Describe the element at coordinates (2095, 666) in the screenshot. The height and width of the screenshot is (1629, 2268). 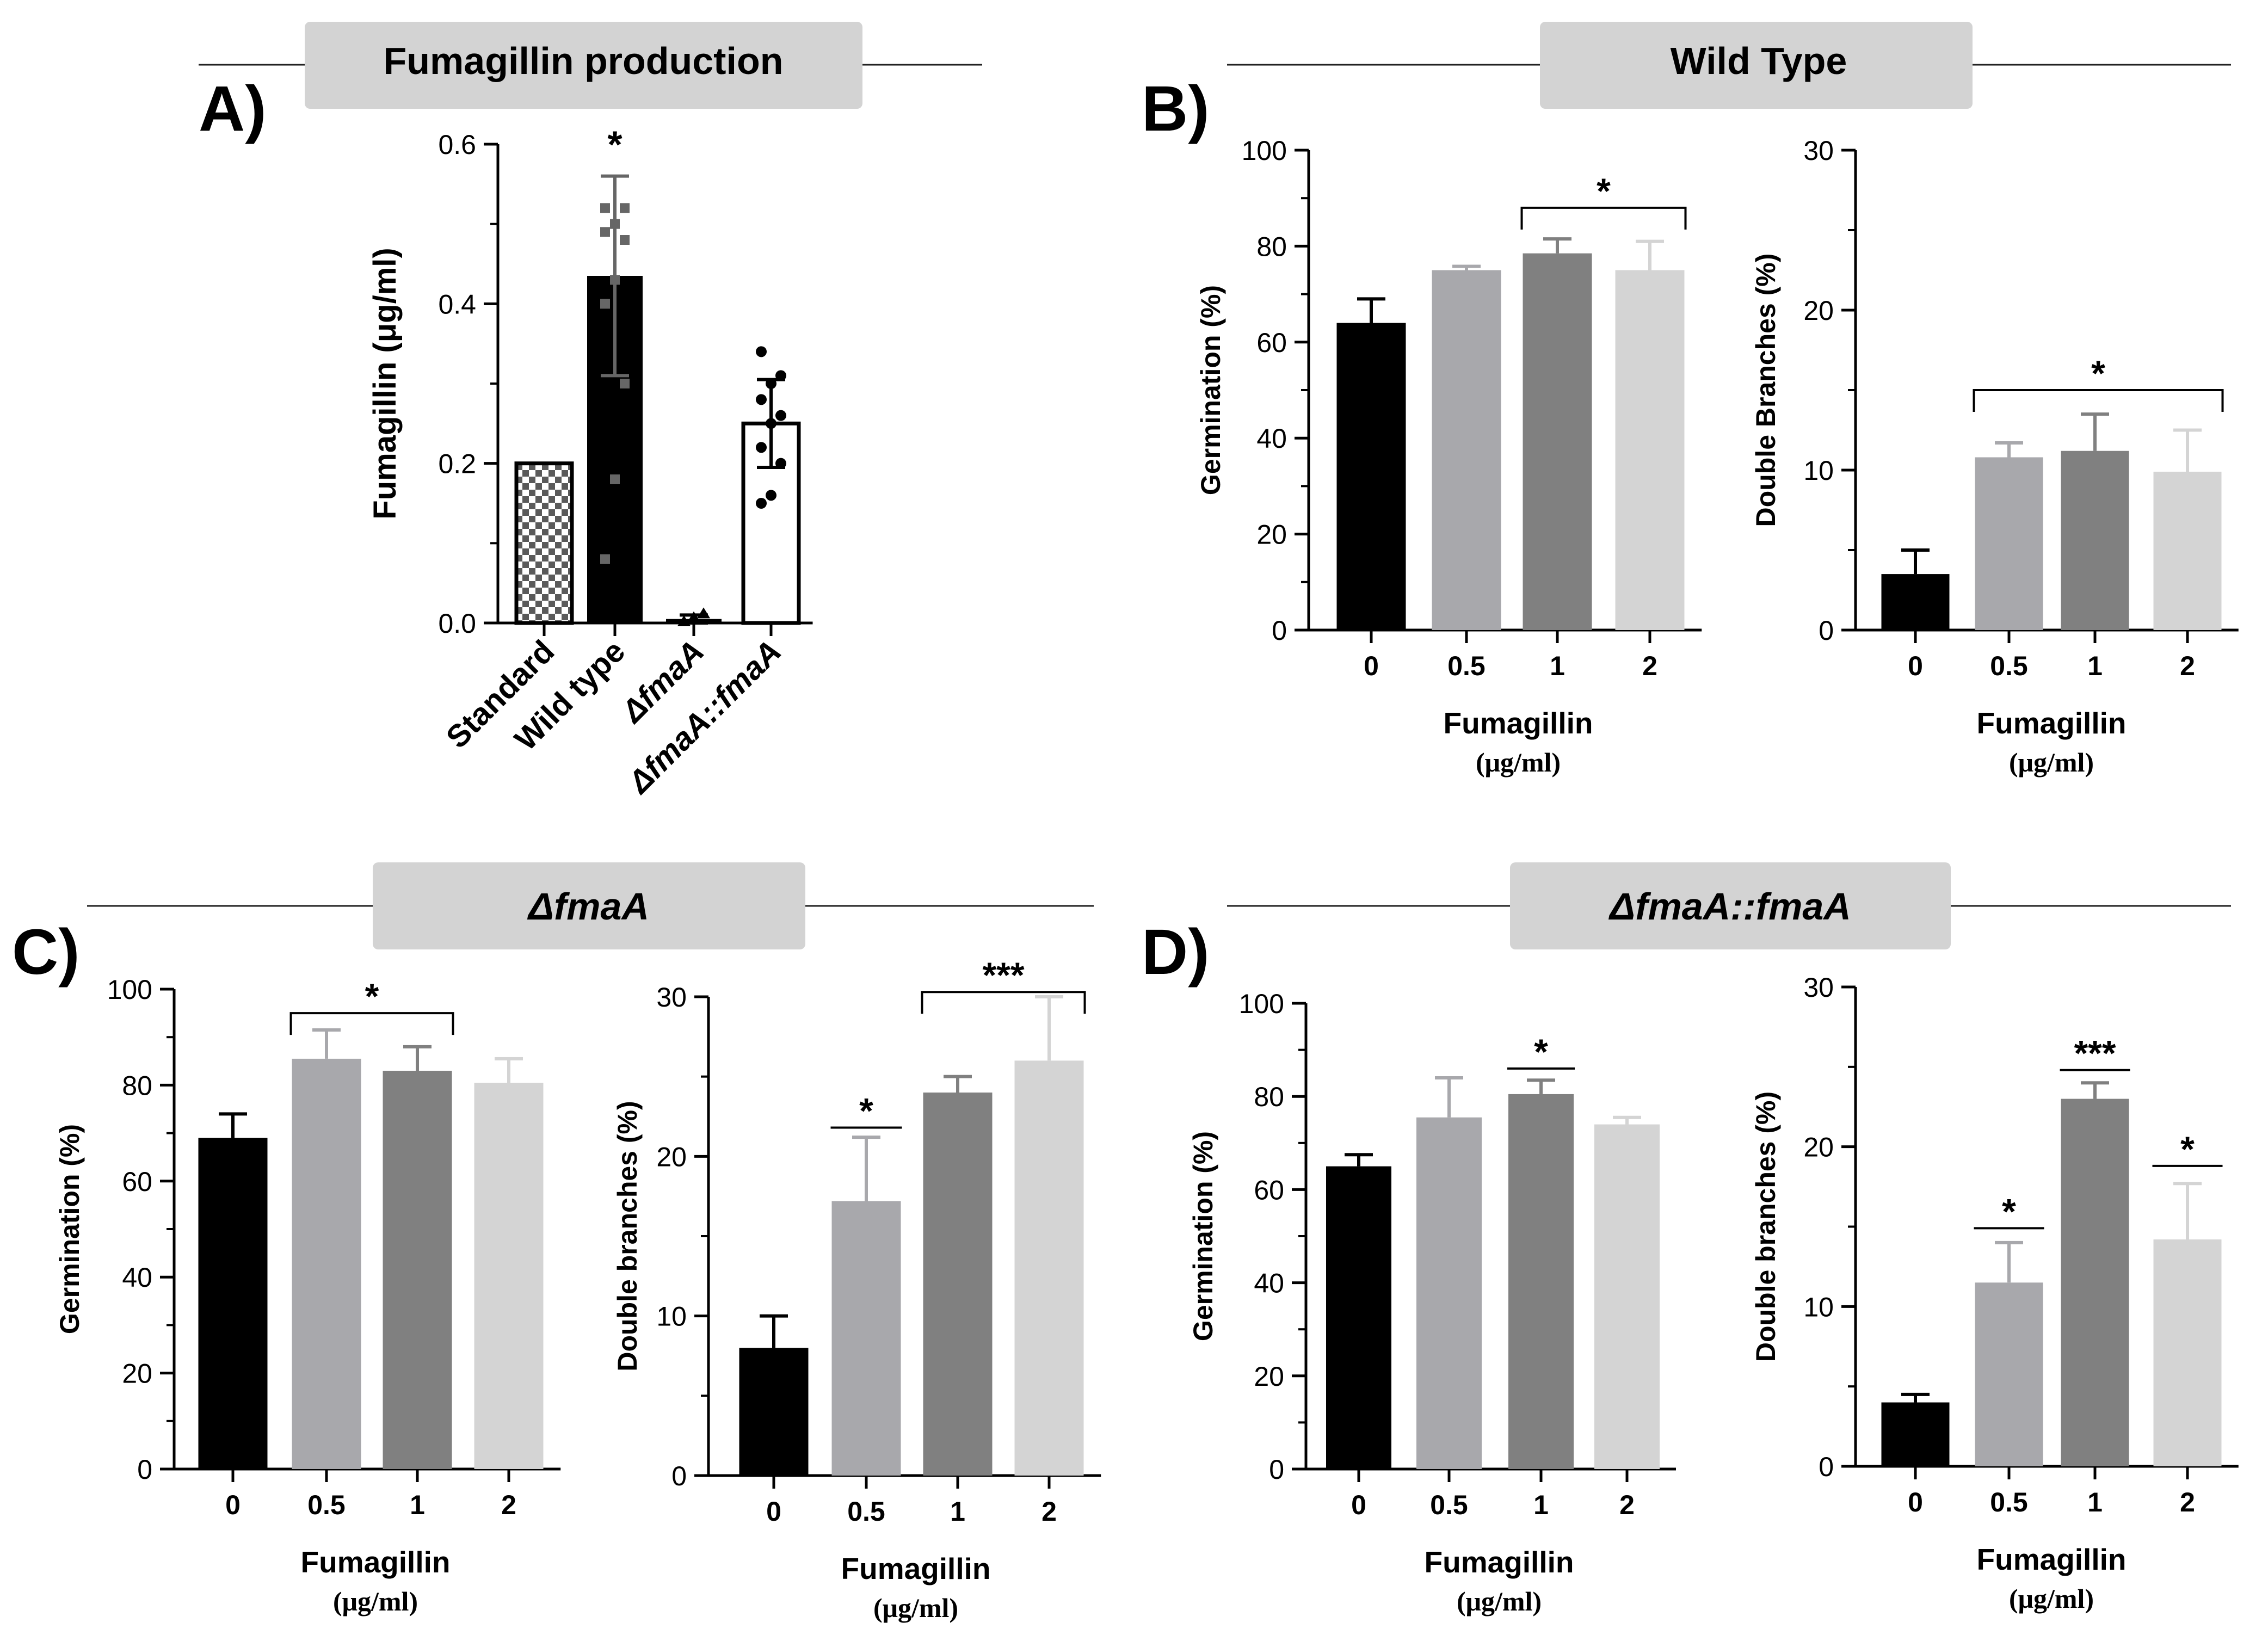
I see `x-category-label-p1c1-2: 1` at that location.